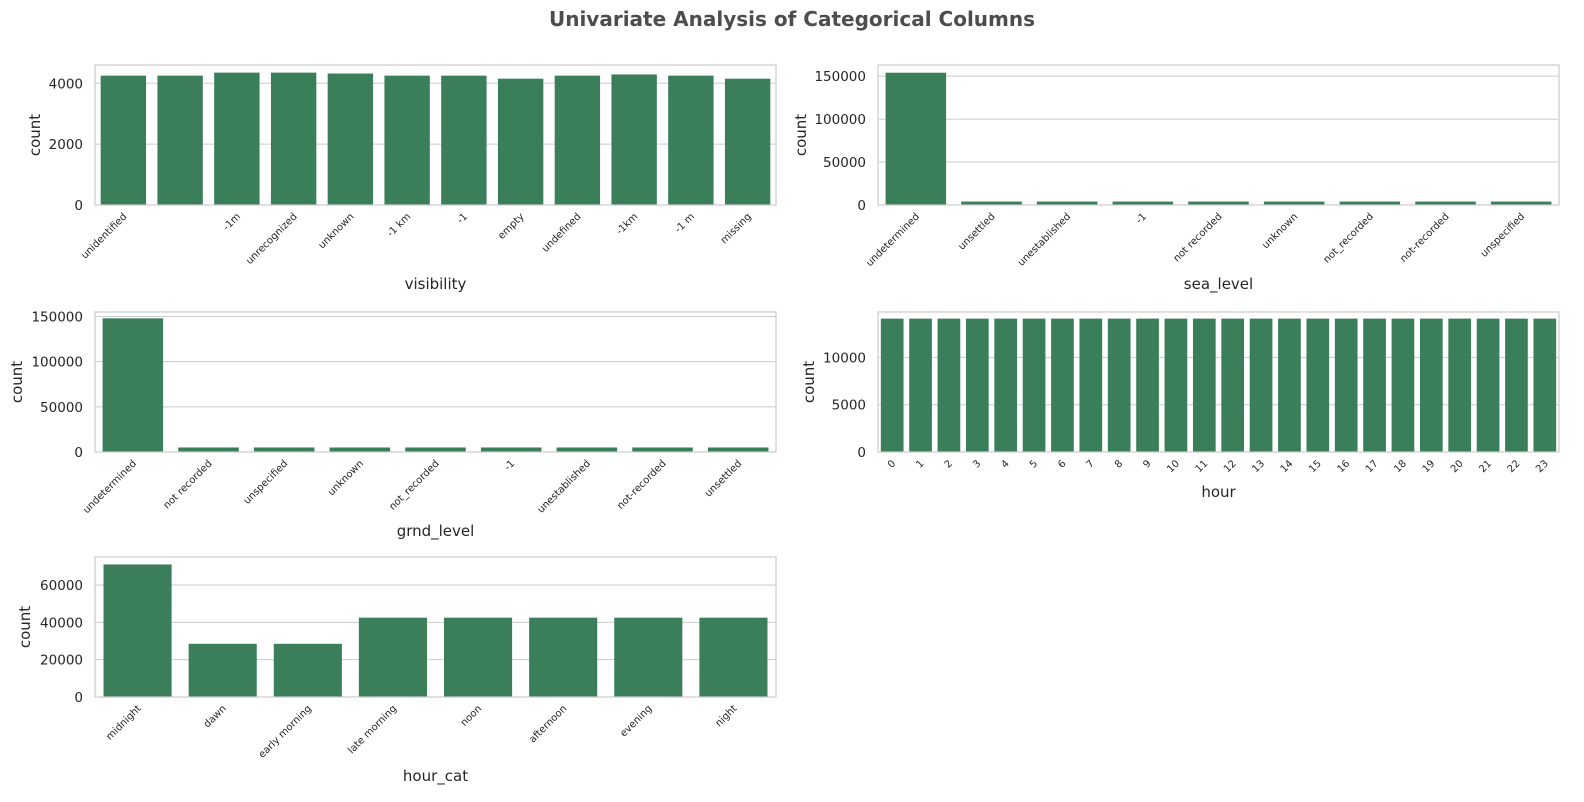 Image resolution: width=1584 pixels, height=802 pixels. What do you see at coordinates (634, 139) in the screenshot?
I see `bar-1km` at bounding box center [634, 139].